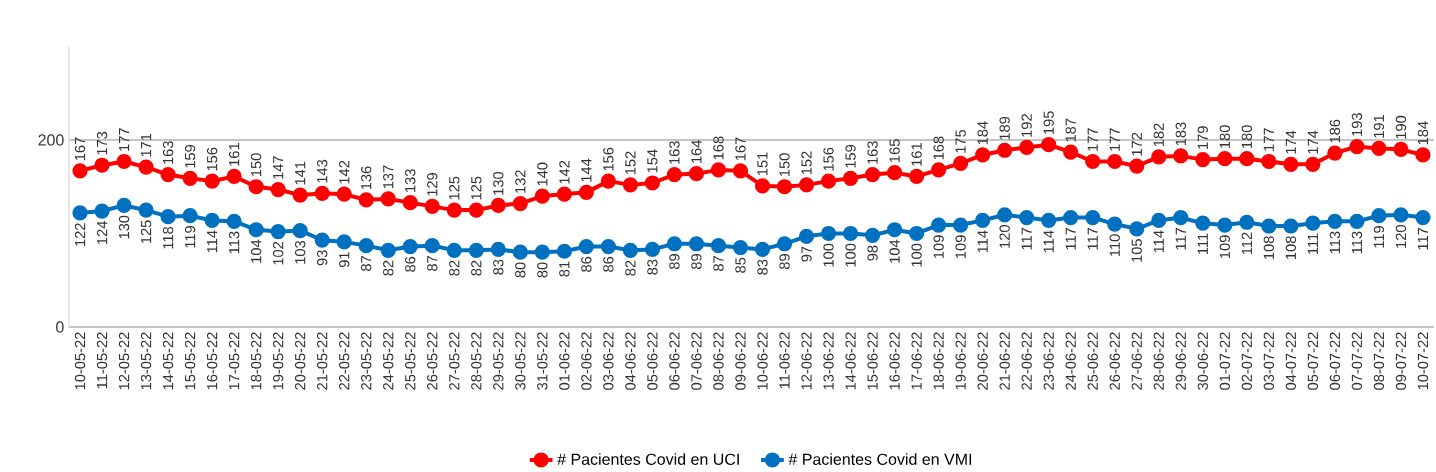 This screenshot has width=1436, height=472. Describe the element at coordinates (278, 253) in the screenshot. I see `data-label: 102` at that location.